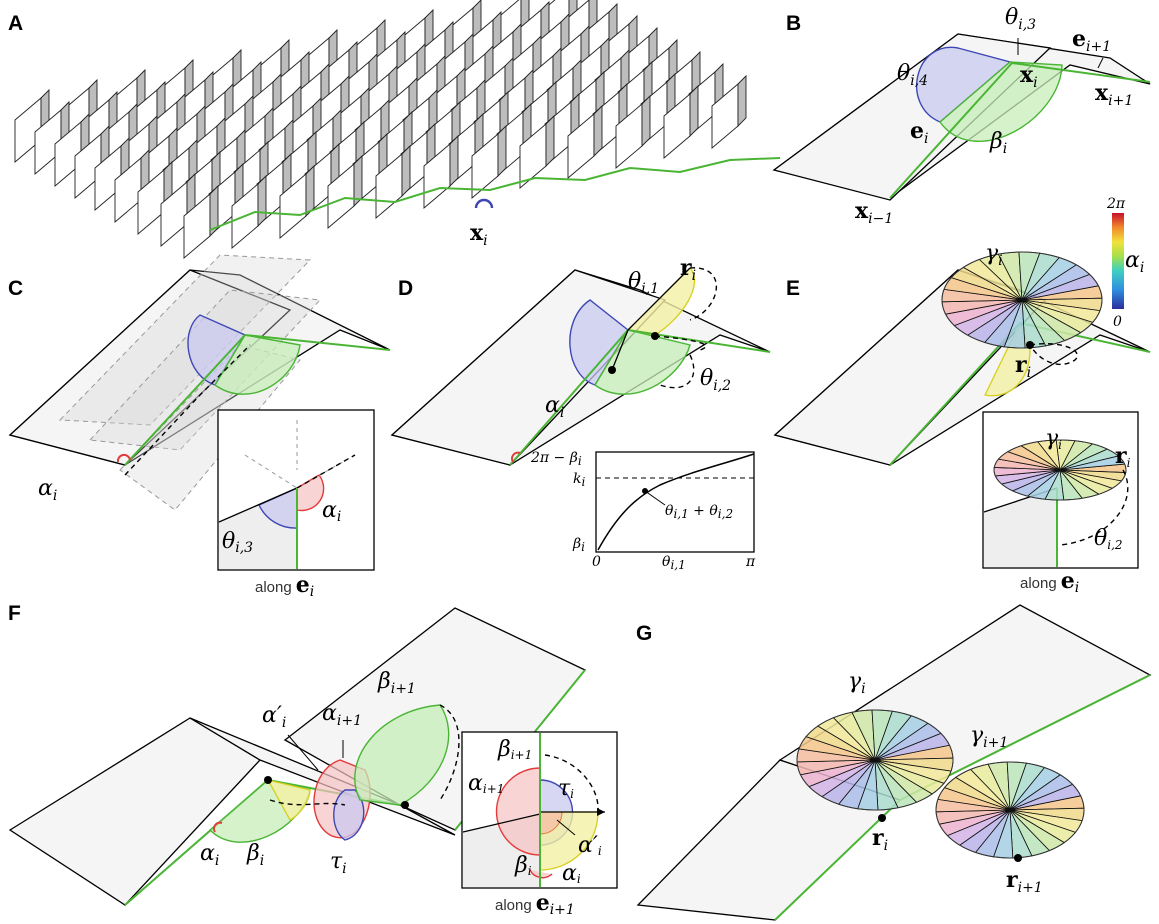  Describe the element at coordinates (882, 818) in the screenshot. I see `r-i-point-g` at that location.